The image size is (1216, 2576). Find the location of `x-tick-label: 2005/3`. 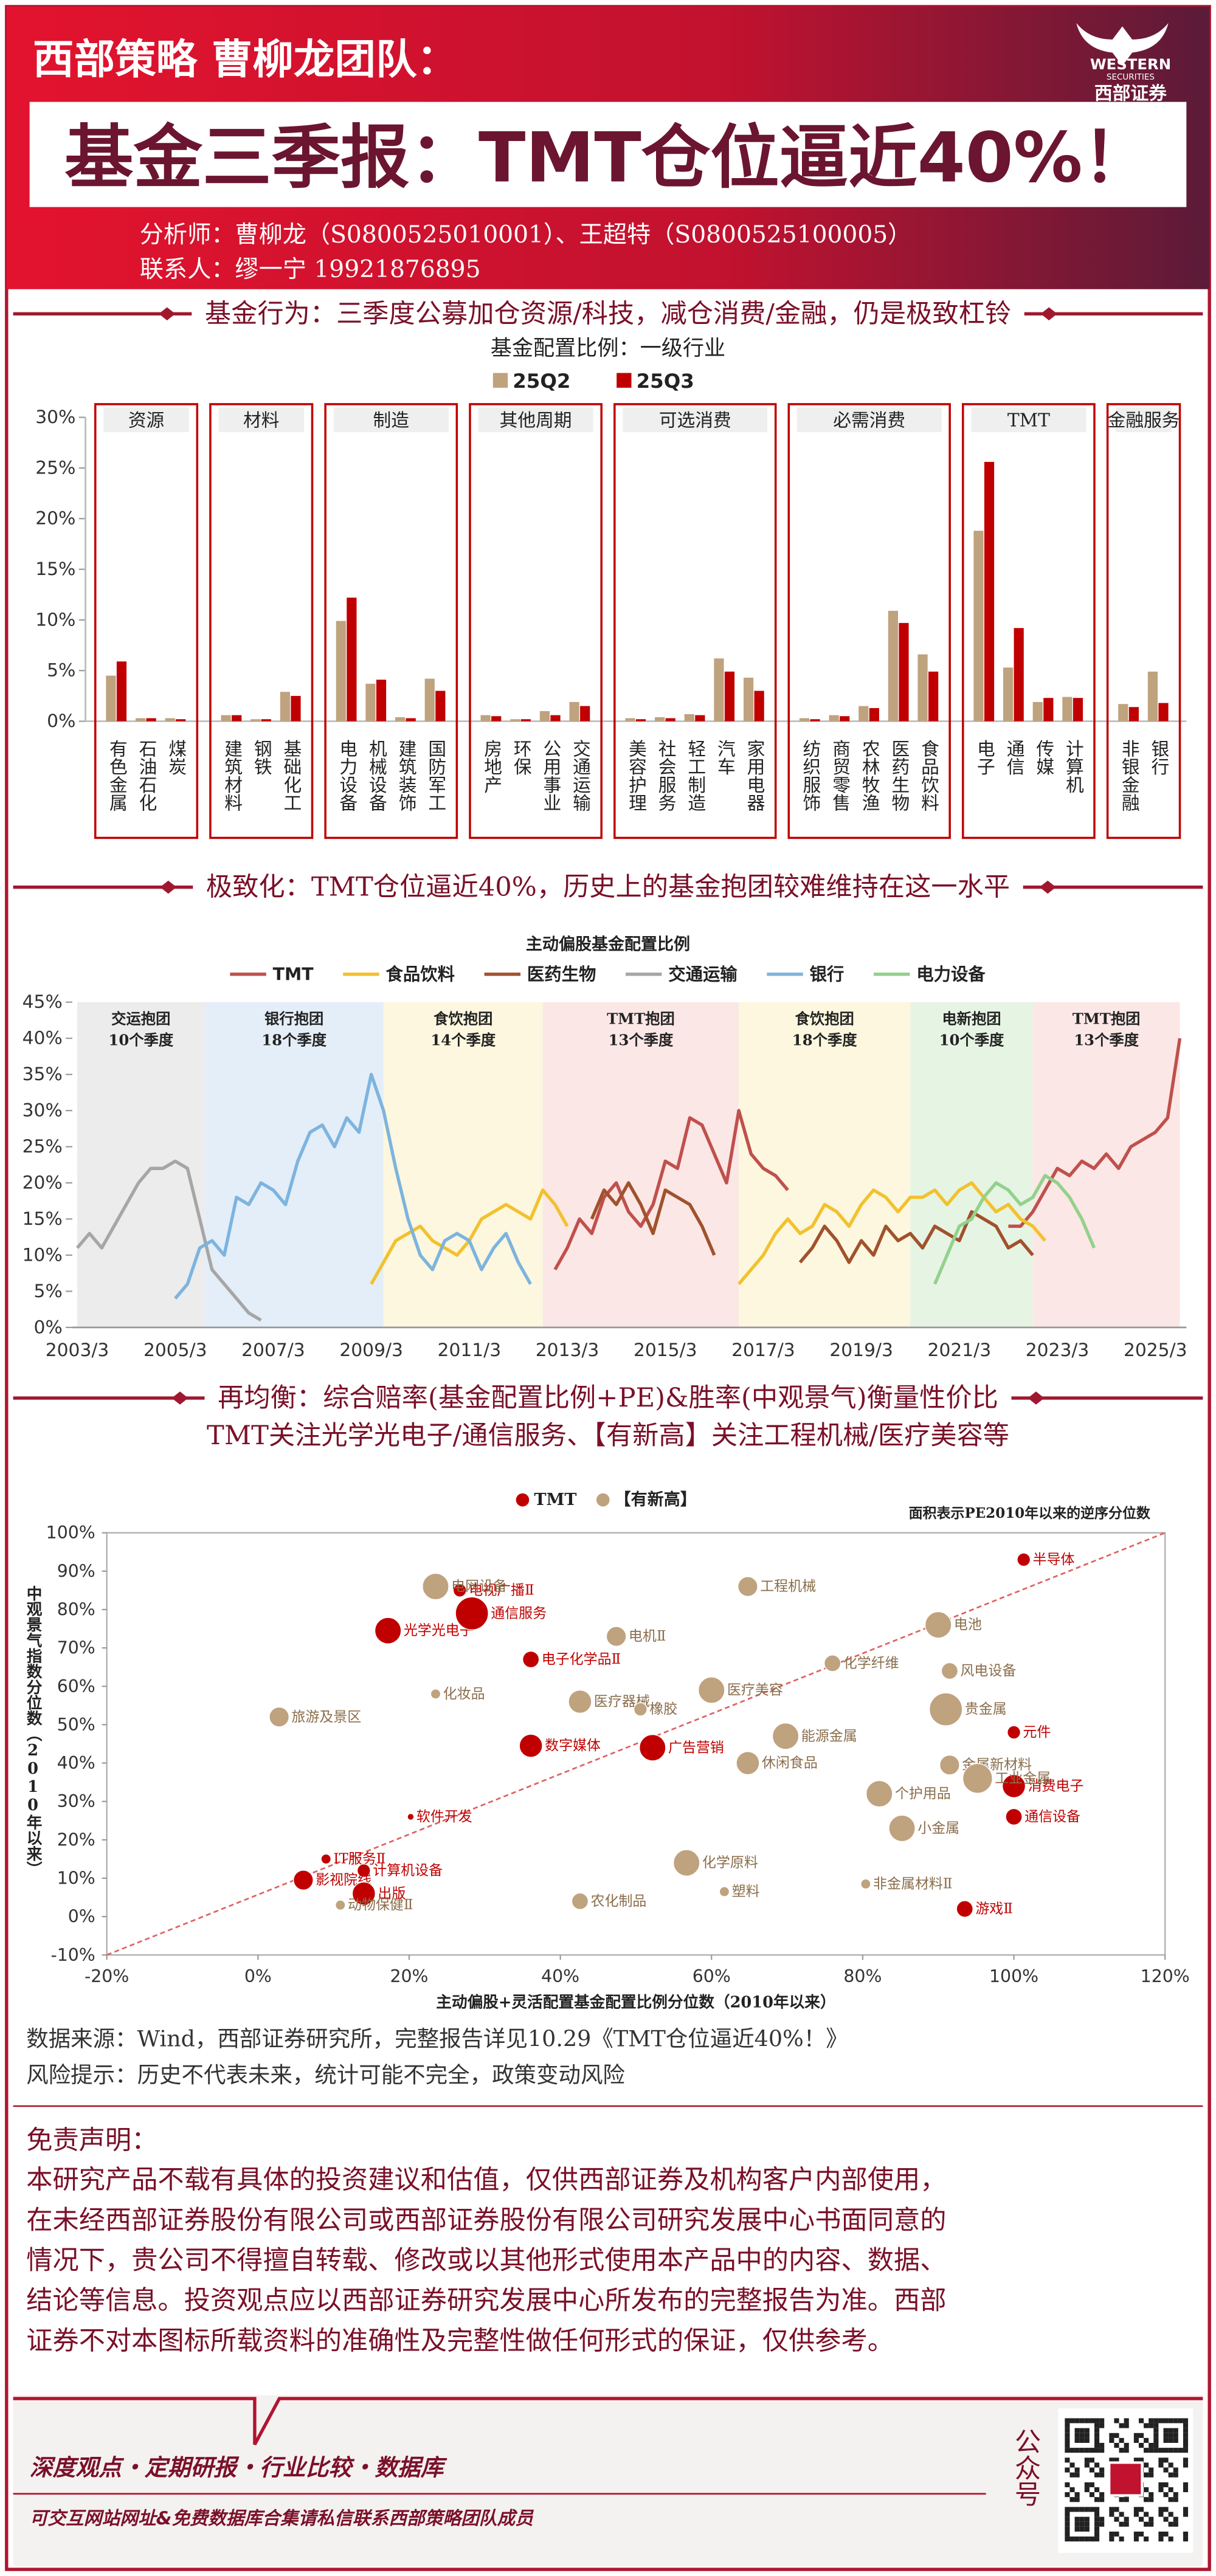

x-tick-label: 2005/3 is located at coordinates (175, 1351).